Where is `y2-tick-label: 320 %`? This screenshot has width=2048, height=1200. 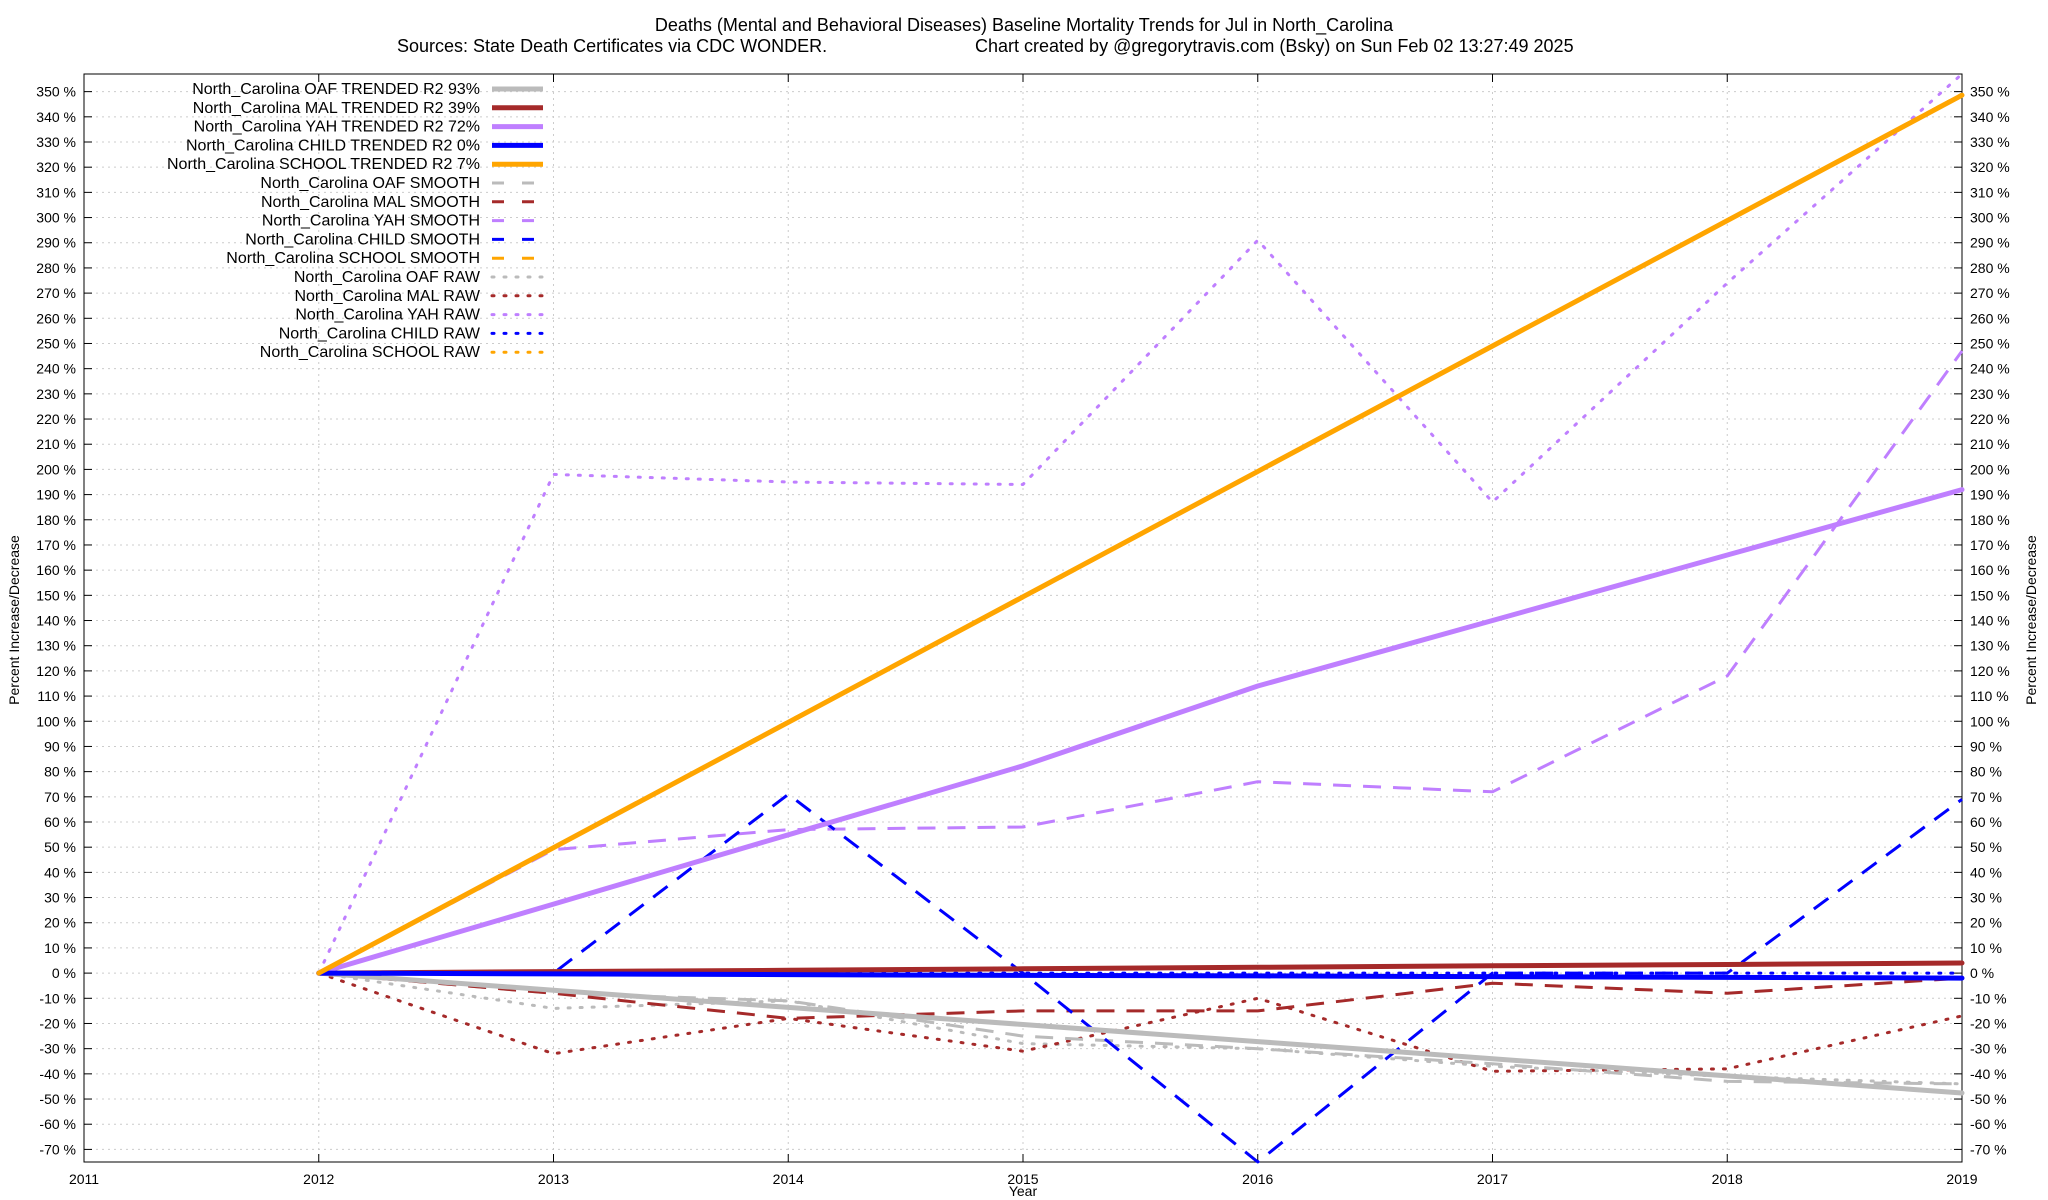
y2-tick-label: 320 % is located at coordinates (1990, 167).